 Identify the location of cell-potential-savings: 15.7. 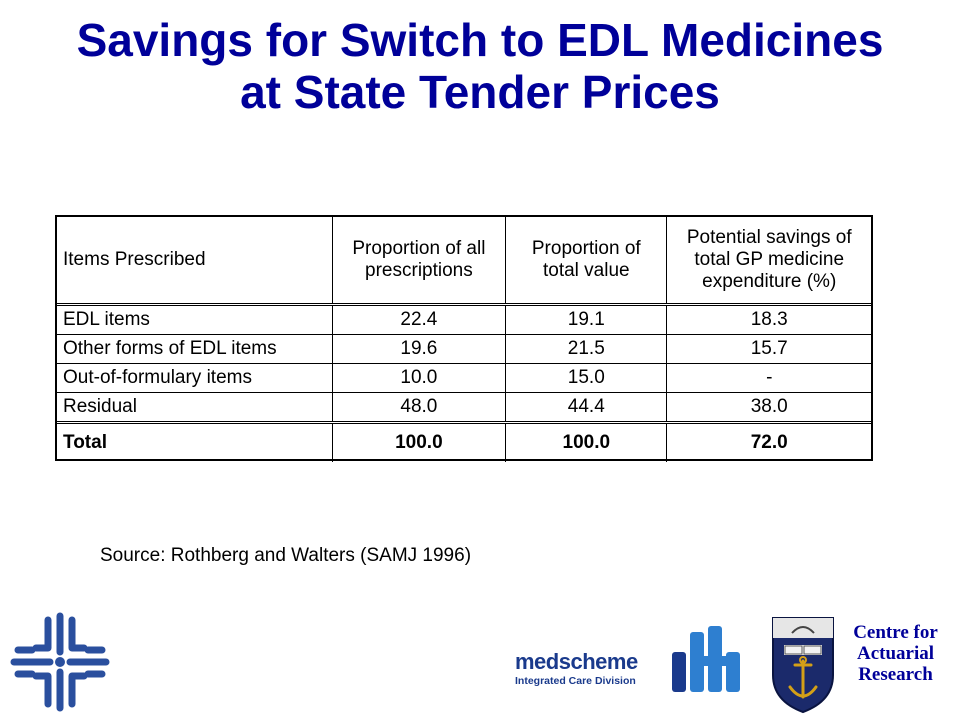
(768, 349).